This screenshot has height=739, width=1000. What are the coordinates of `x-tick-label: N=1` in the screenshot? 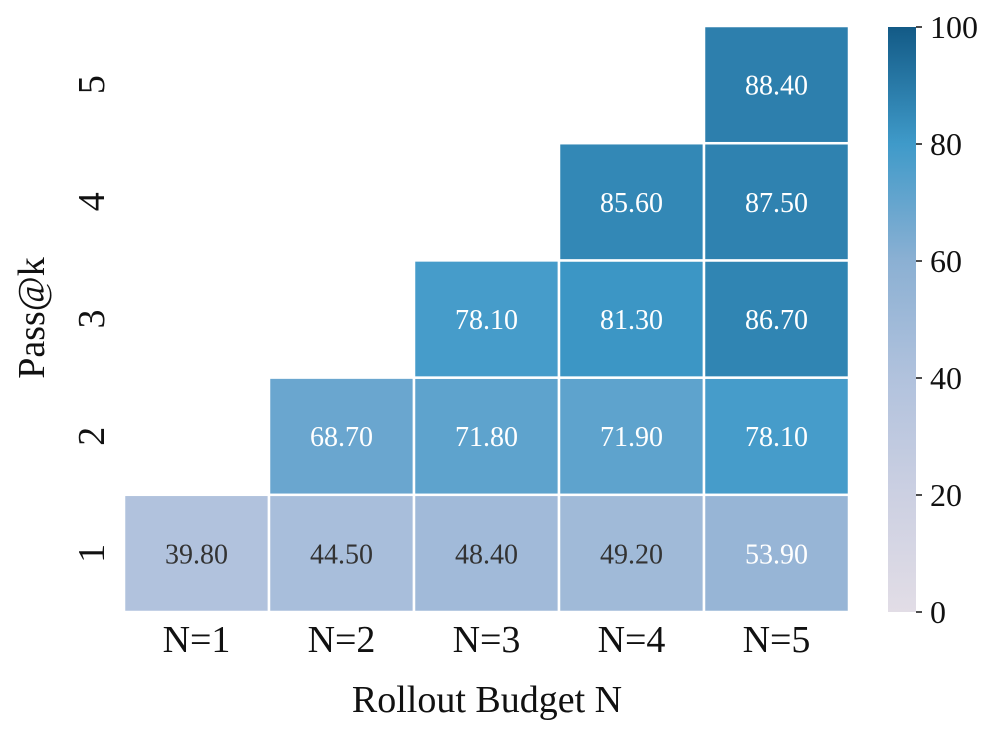 It's located at (197, 640).